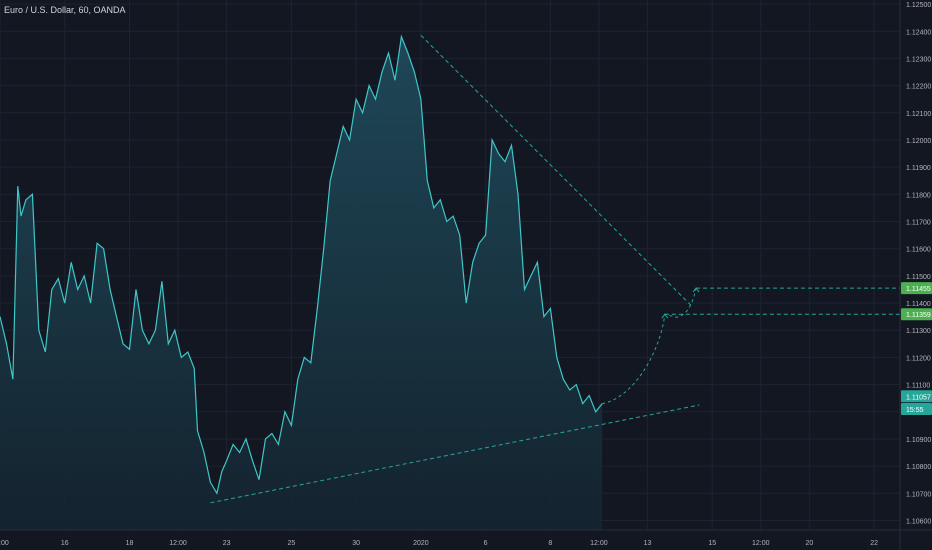  What do you see at coordinates (227, 543) in the screenshot?
I see `time-tick-label: 23` at bounding box center [227, 543].